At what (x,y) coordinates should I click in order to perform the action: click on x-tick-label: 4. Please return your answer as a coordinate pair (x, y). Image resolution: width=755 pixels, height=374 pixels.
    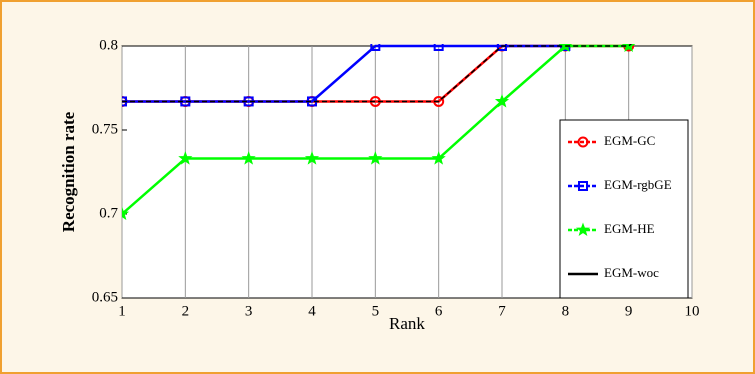
    Looking at the image, I should click on (312, 311).